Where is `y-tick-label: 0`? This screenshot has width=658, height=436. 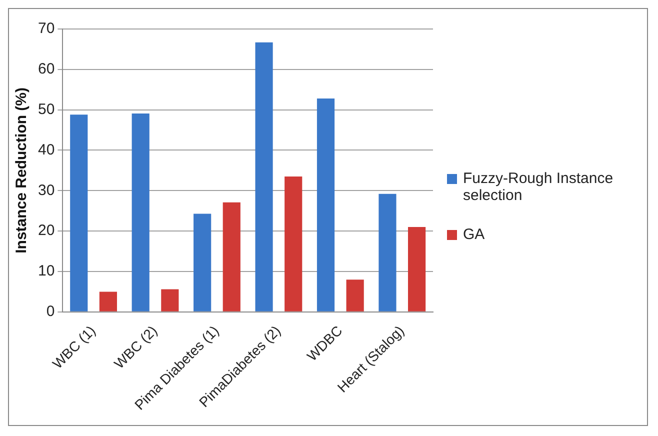 y-tick-label: 0 is located at coordinates (50, 311).